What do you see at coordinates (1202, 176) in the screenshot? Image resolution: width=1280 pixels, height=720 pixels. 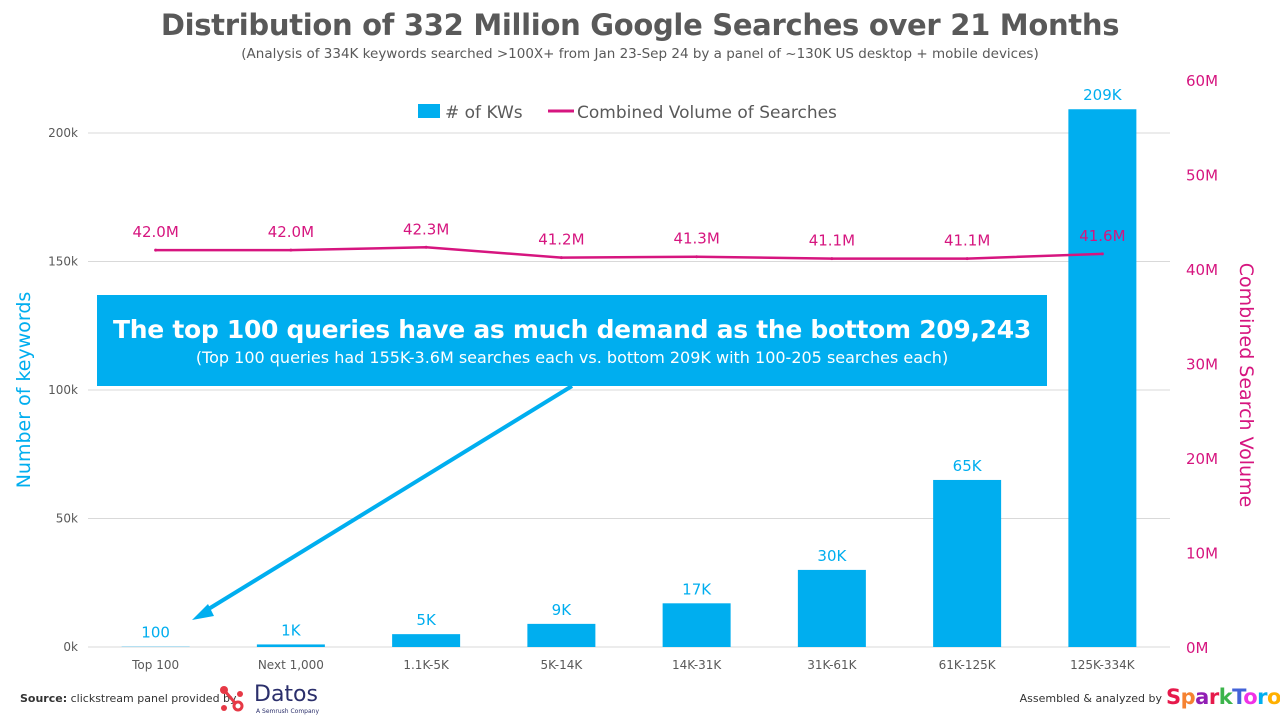 I see `y-right-tick-label: 50M` at bounding box center [1202, 176].